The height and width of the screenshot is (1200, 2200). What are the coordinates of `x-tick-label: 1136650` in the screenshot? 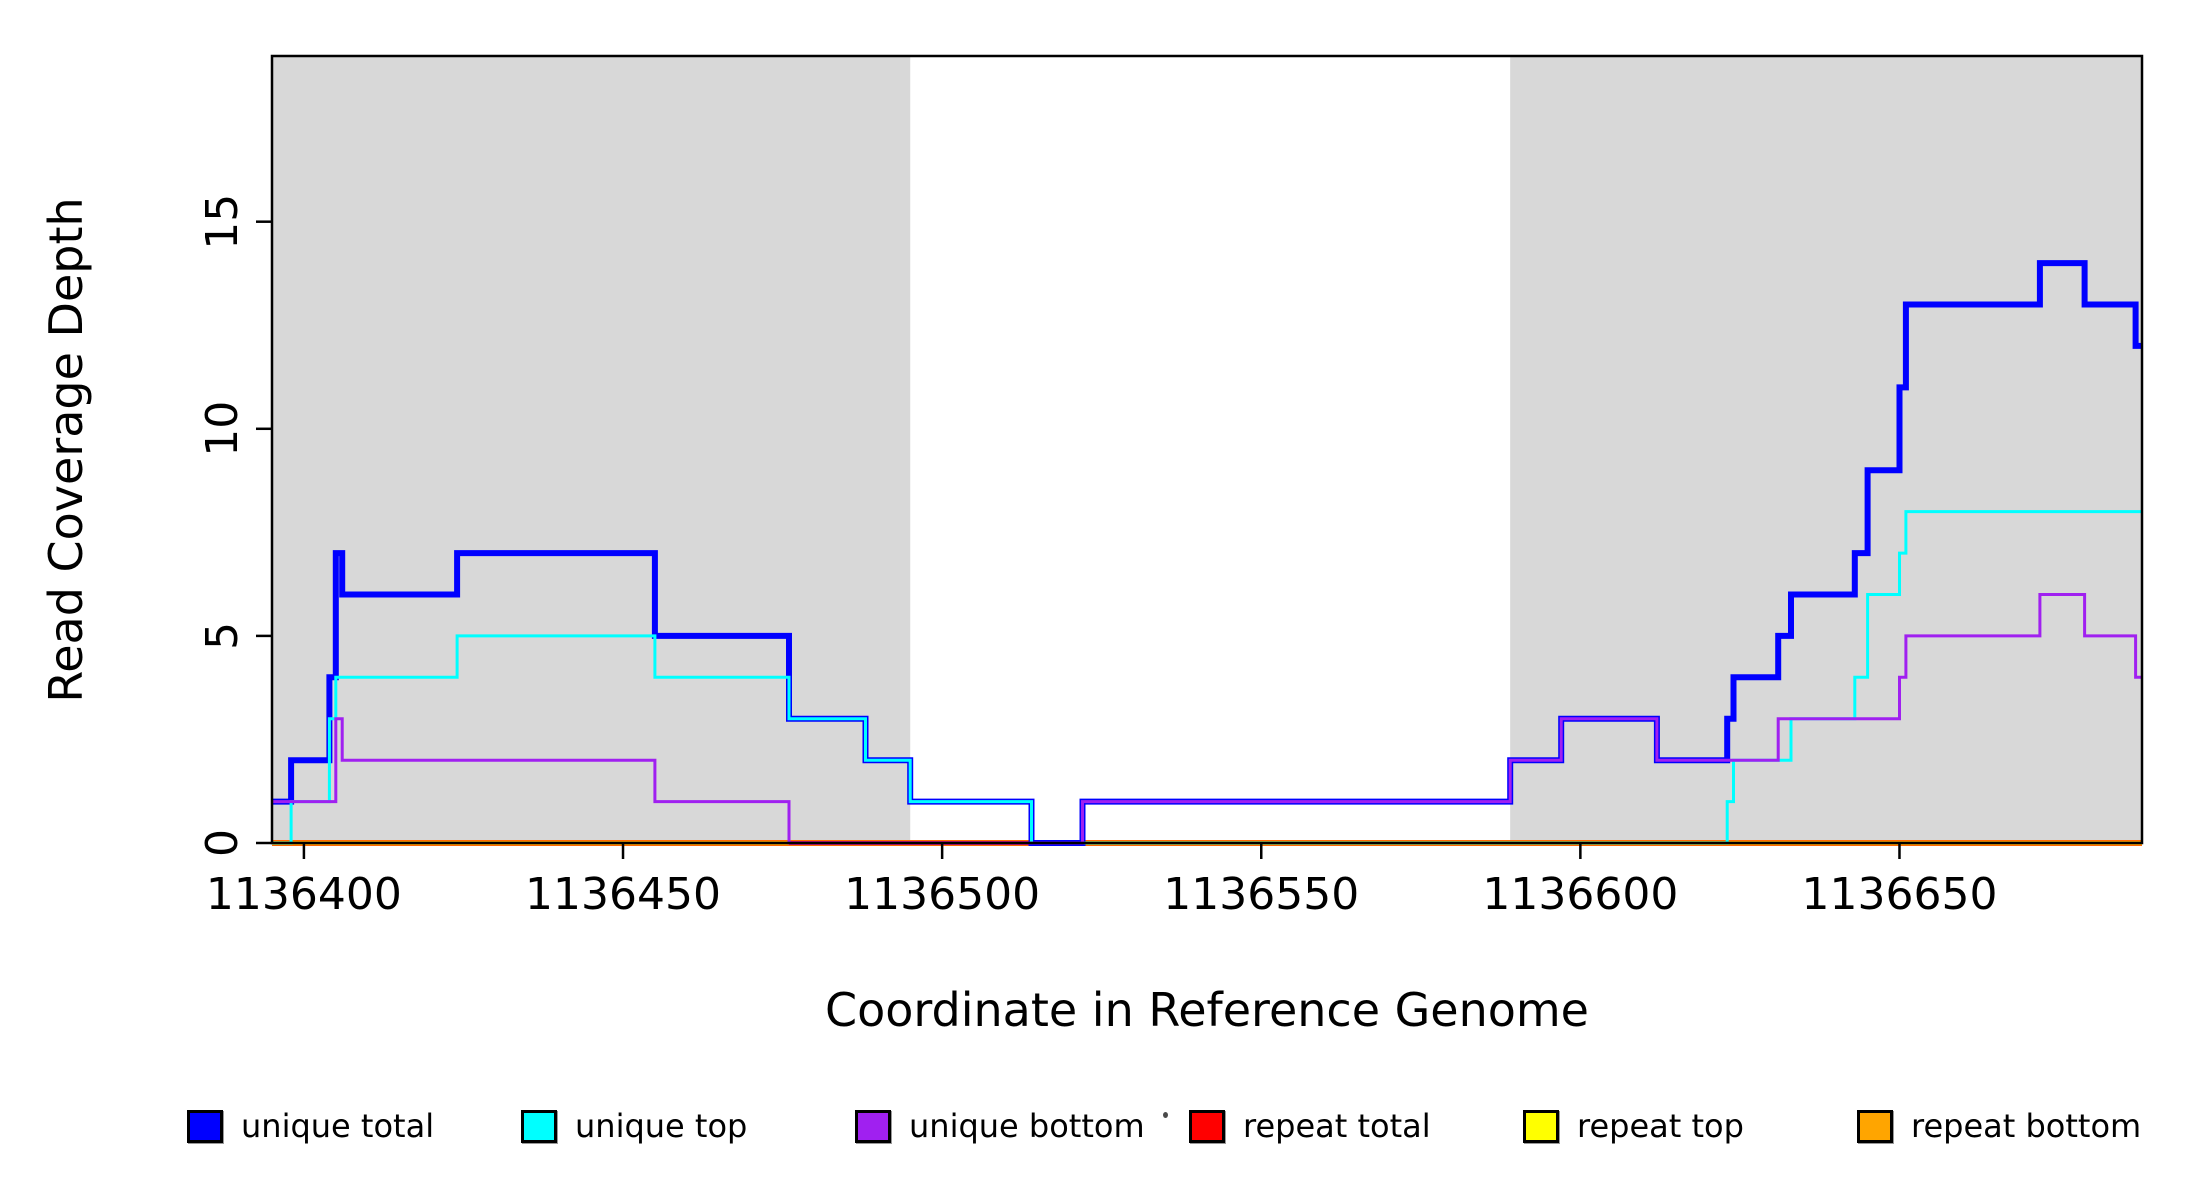 It's located at (1899, 894).